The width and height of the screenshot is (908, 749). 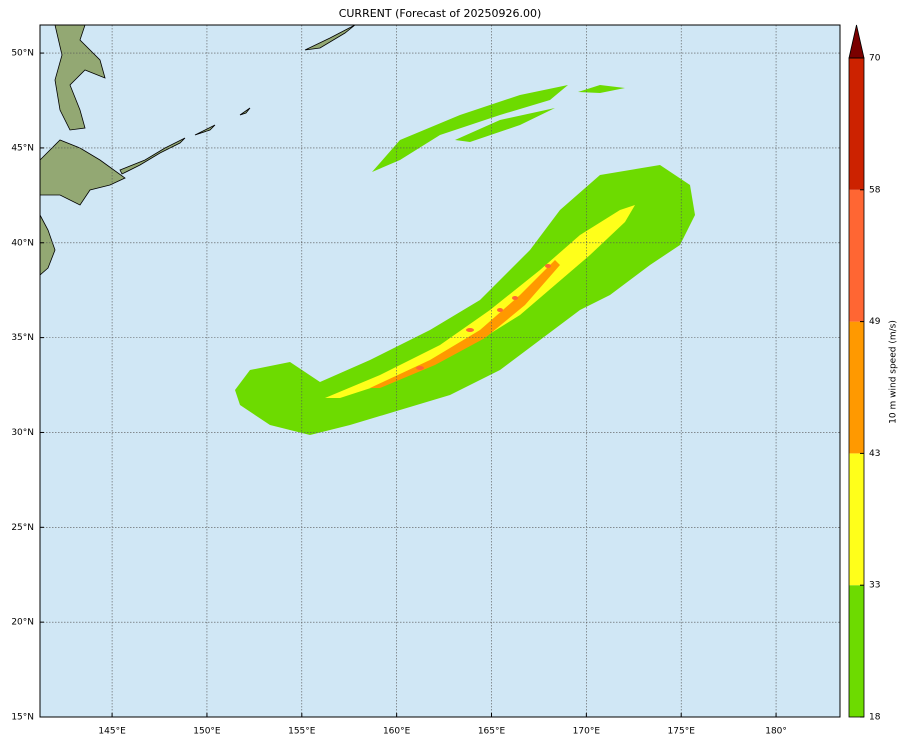 I want to click on lon-tick-label: 150°E, so click(x=207, y=732).